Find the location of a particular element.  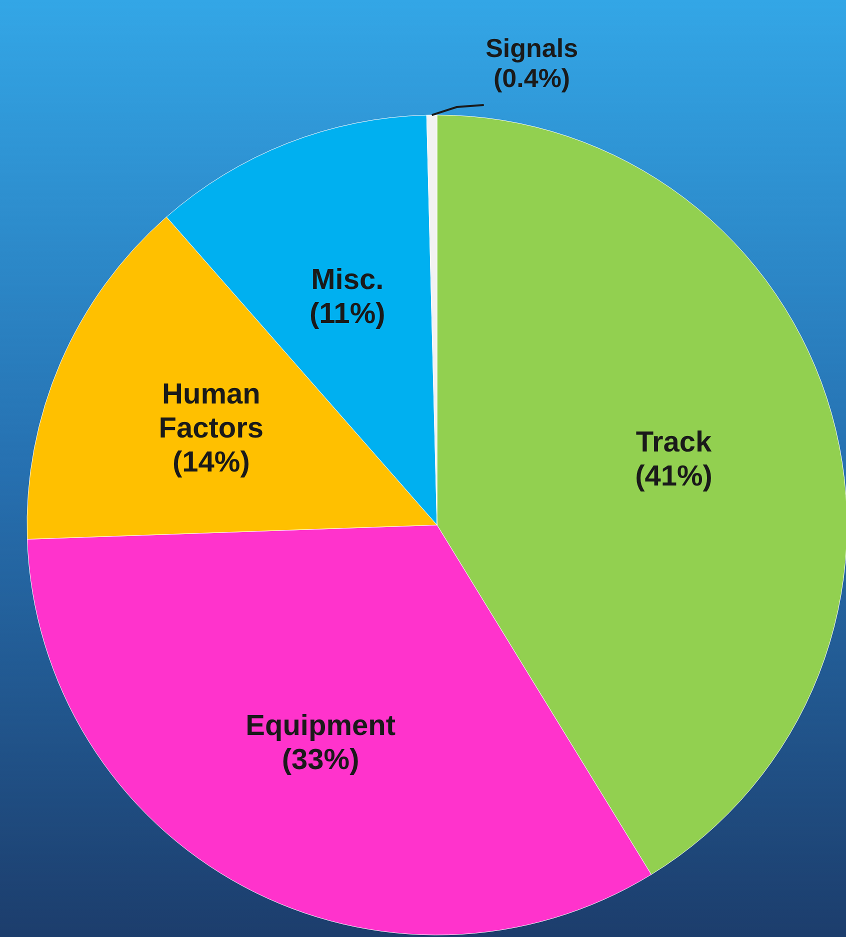

data-label: (33%) is located at coordinates (321, 760).